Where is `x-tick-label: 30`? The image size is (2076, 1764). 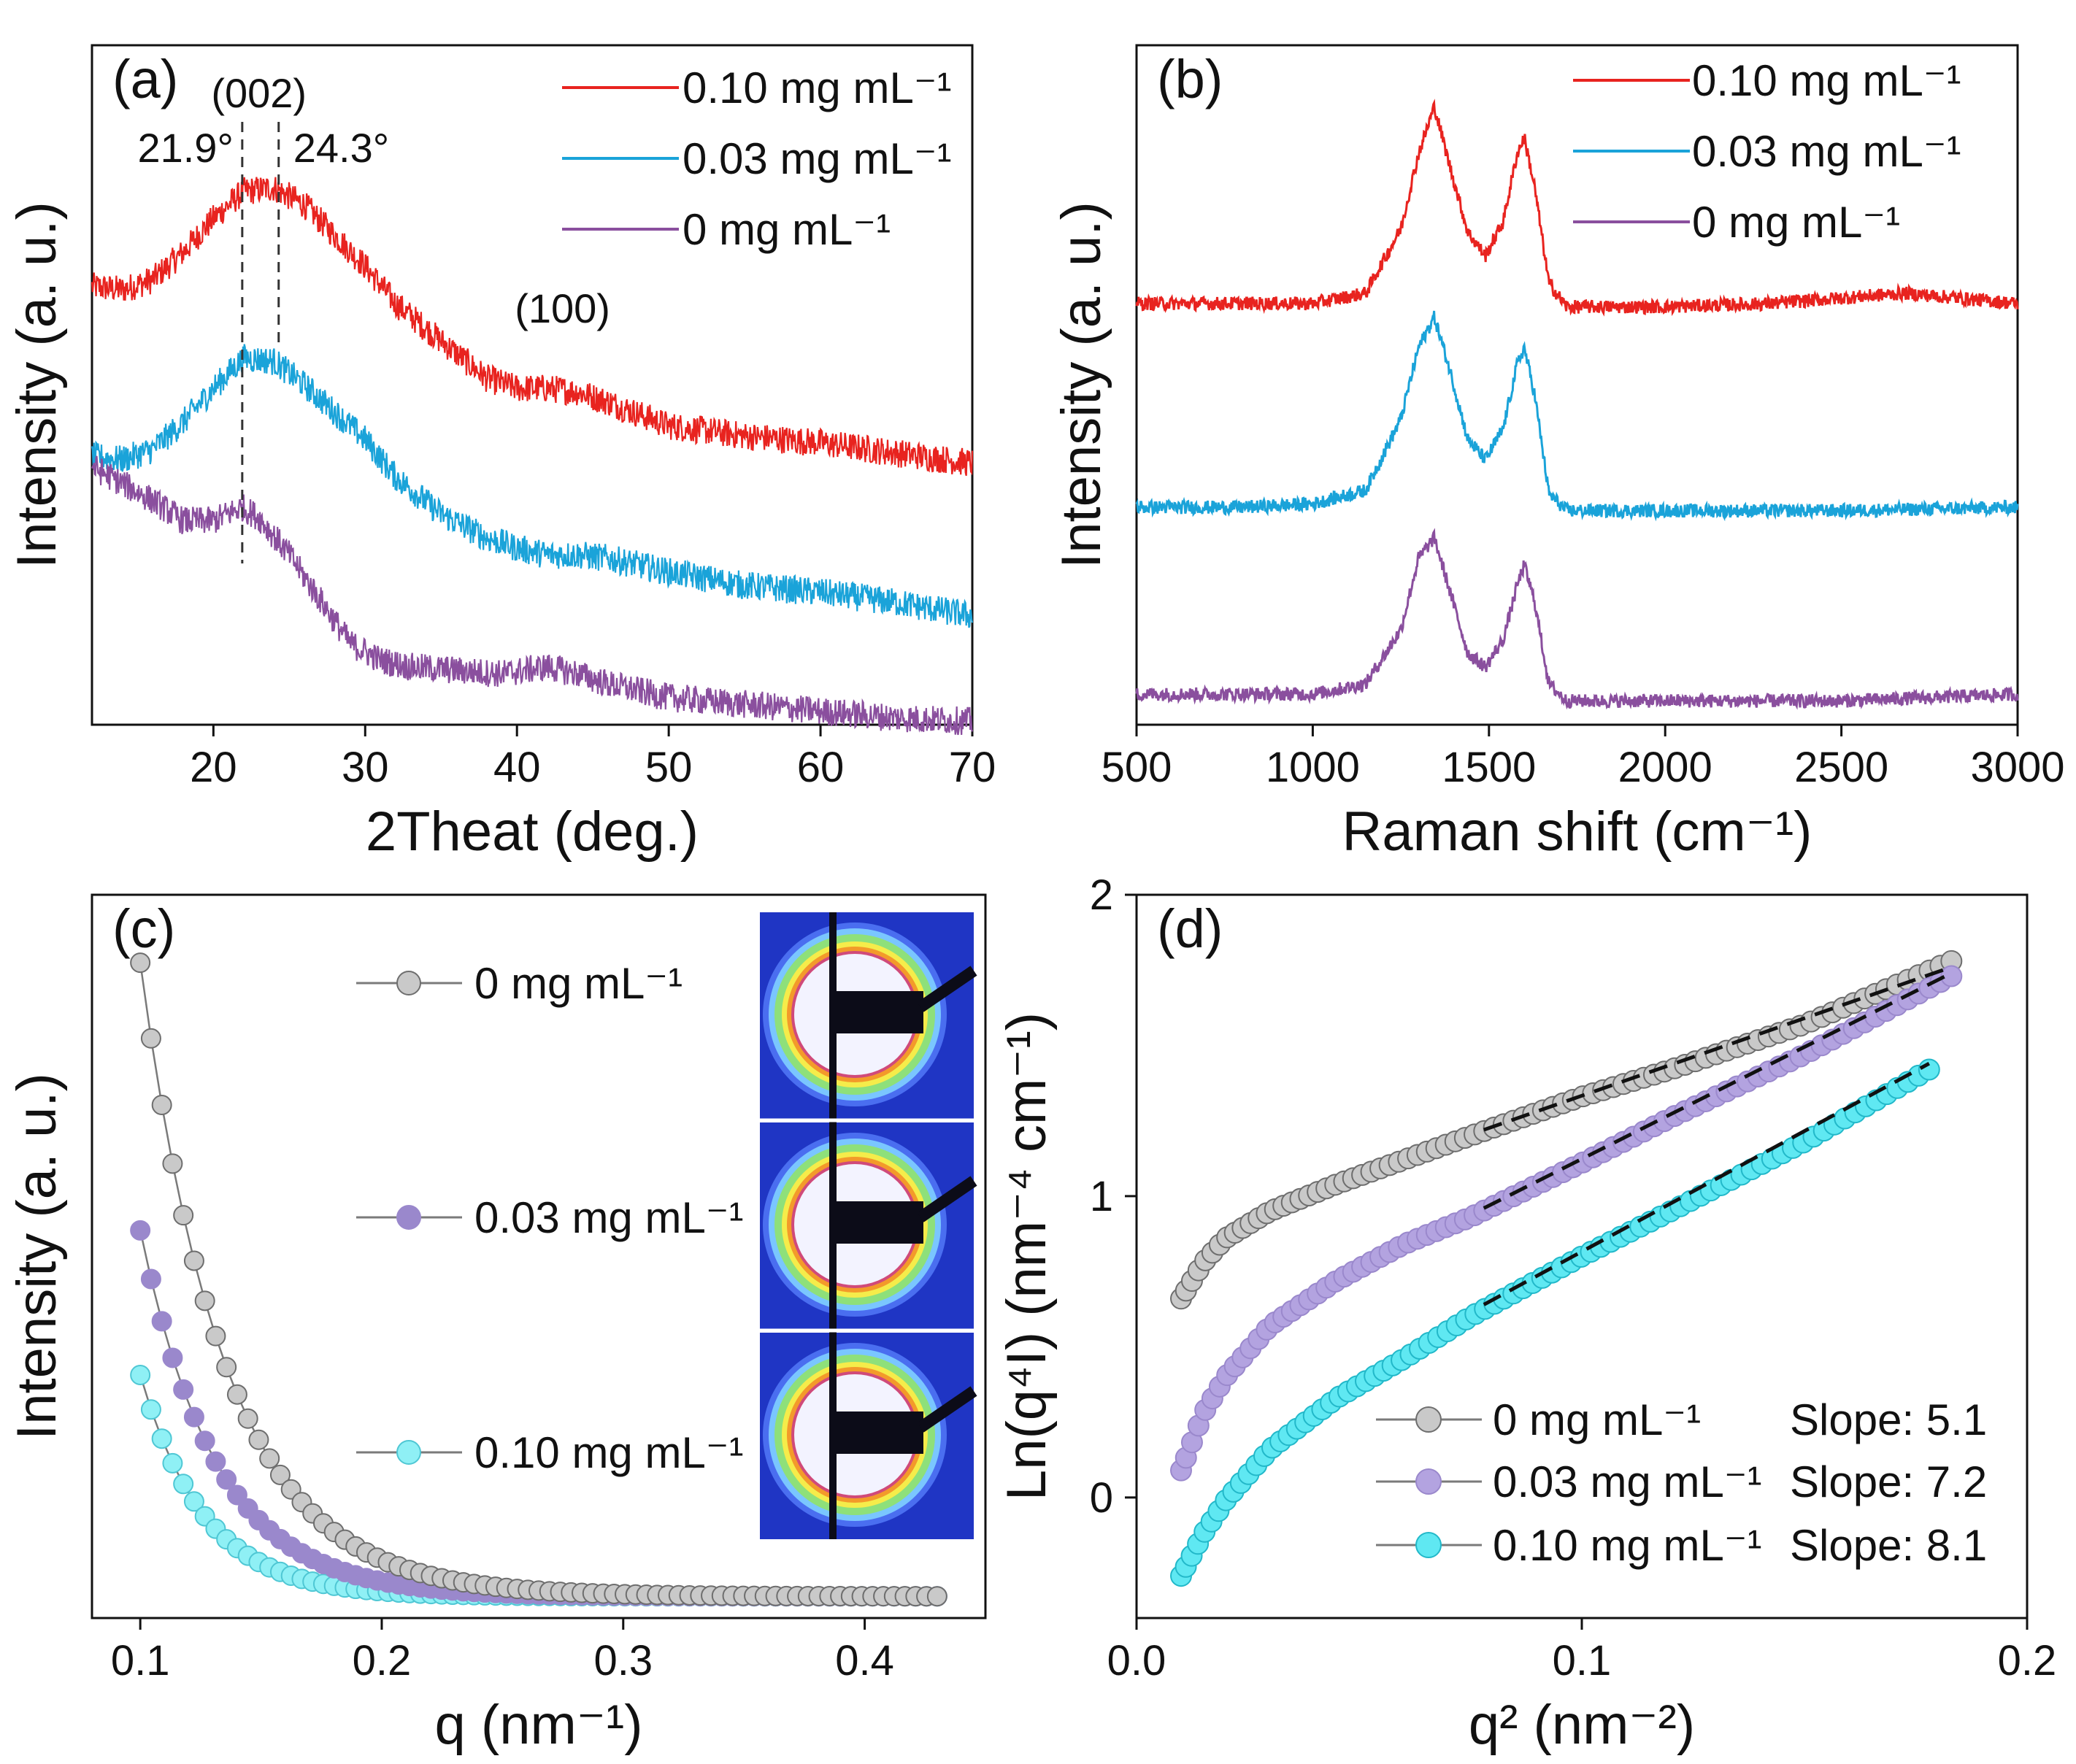
x-tick-label: 30 is located at coordinates (365, 767).